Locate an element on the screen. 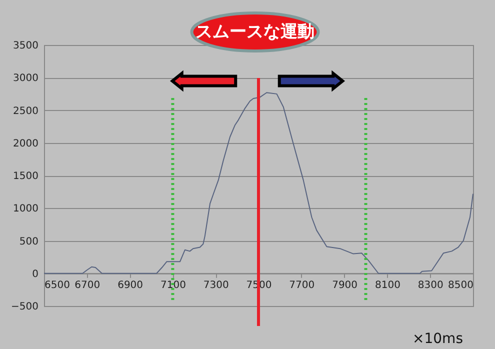 The height and width of the screenshot is (349, 495). x-tick-label: 7300 is located at coordinates (216, 285).